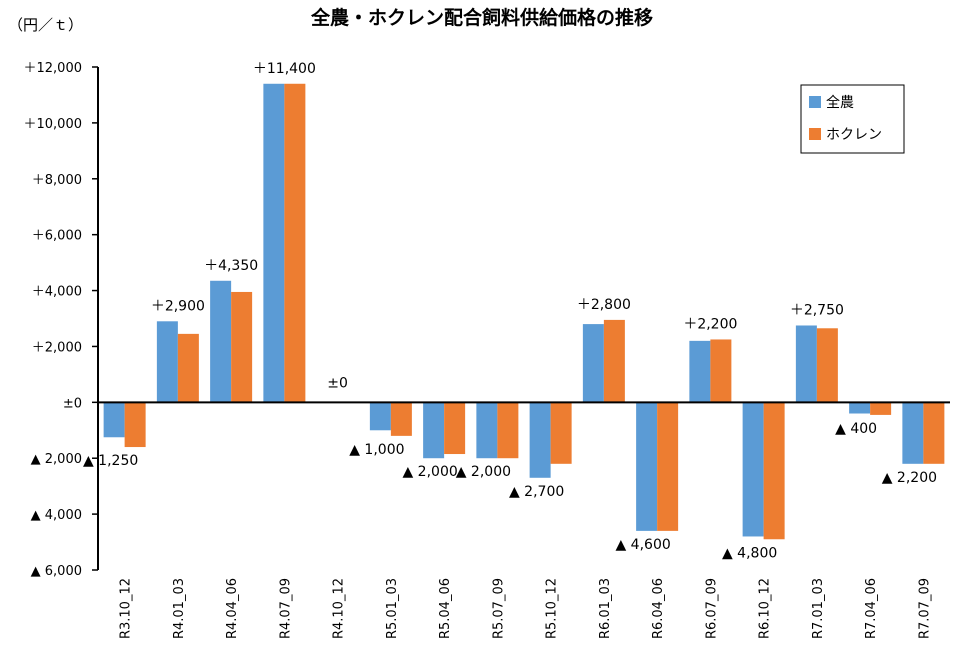  I want to click on data-label: ▲ 2,200, so click(909, 478).